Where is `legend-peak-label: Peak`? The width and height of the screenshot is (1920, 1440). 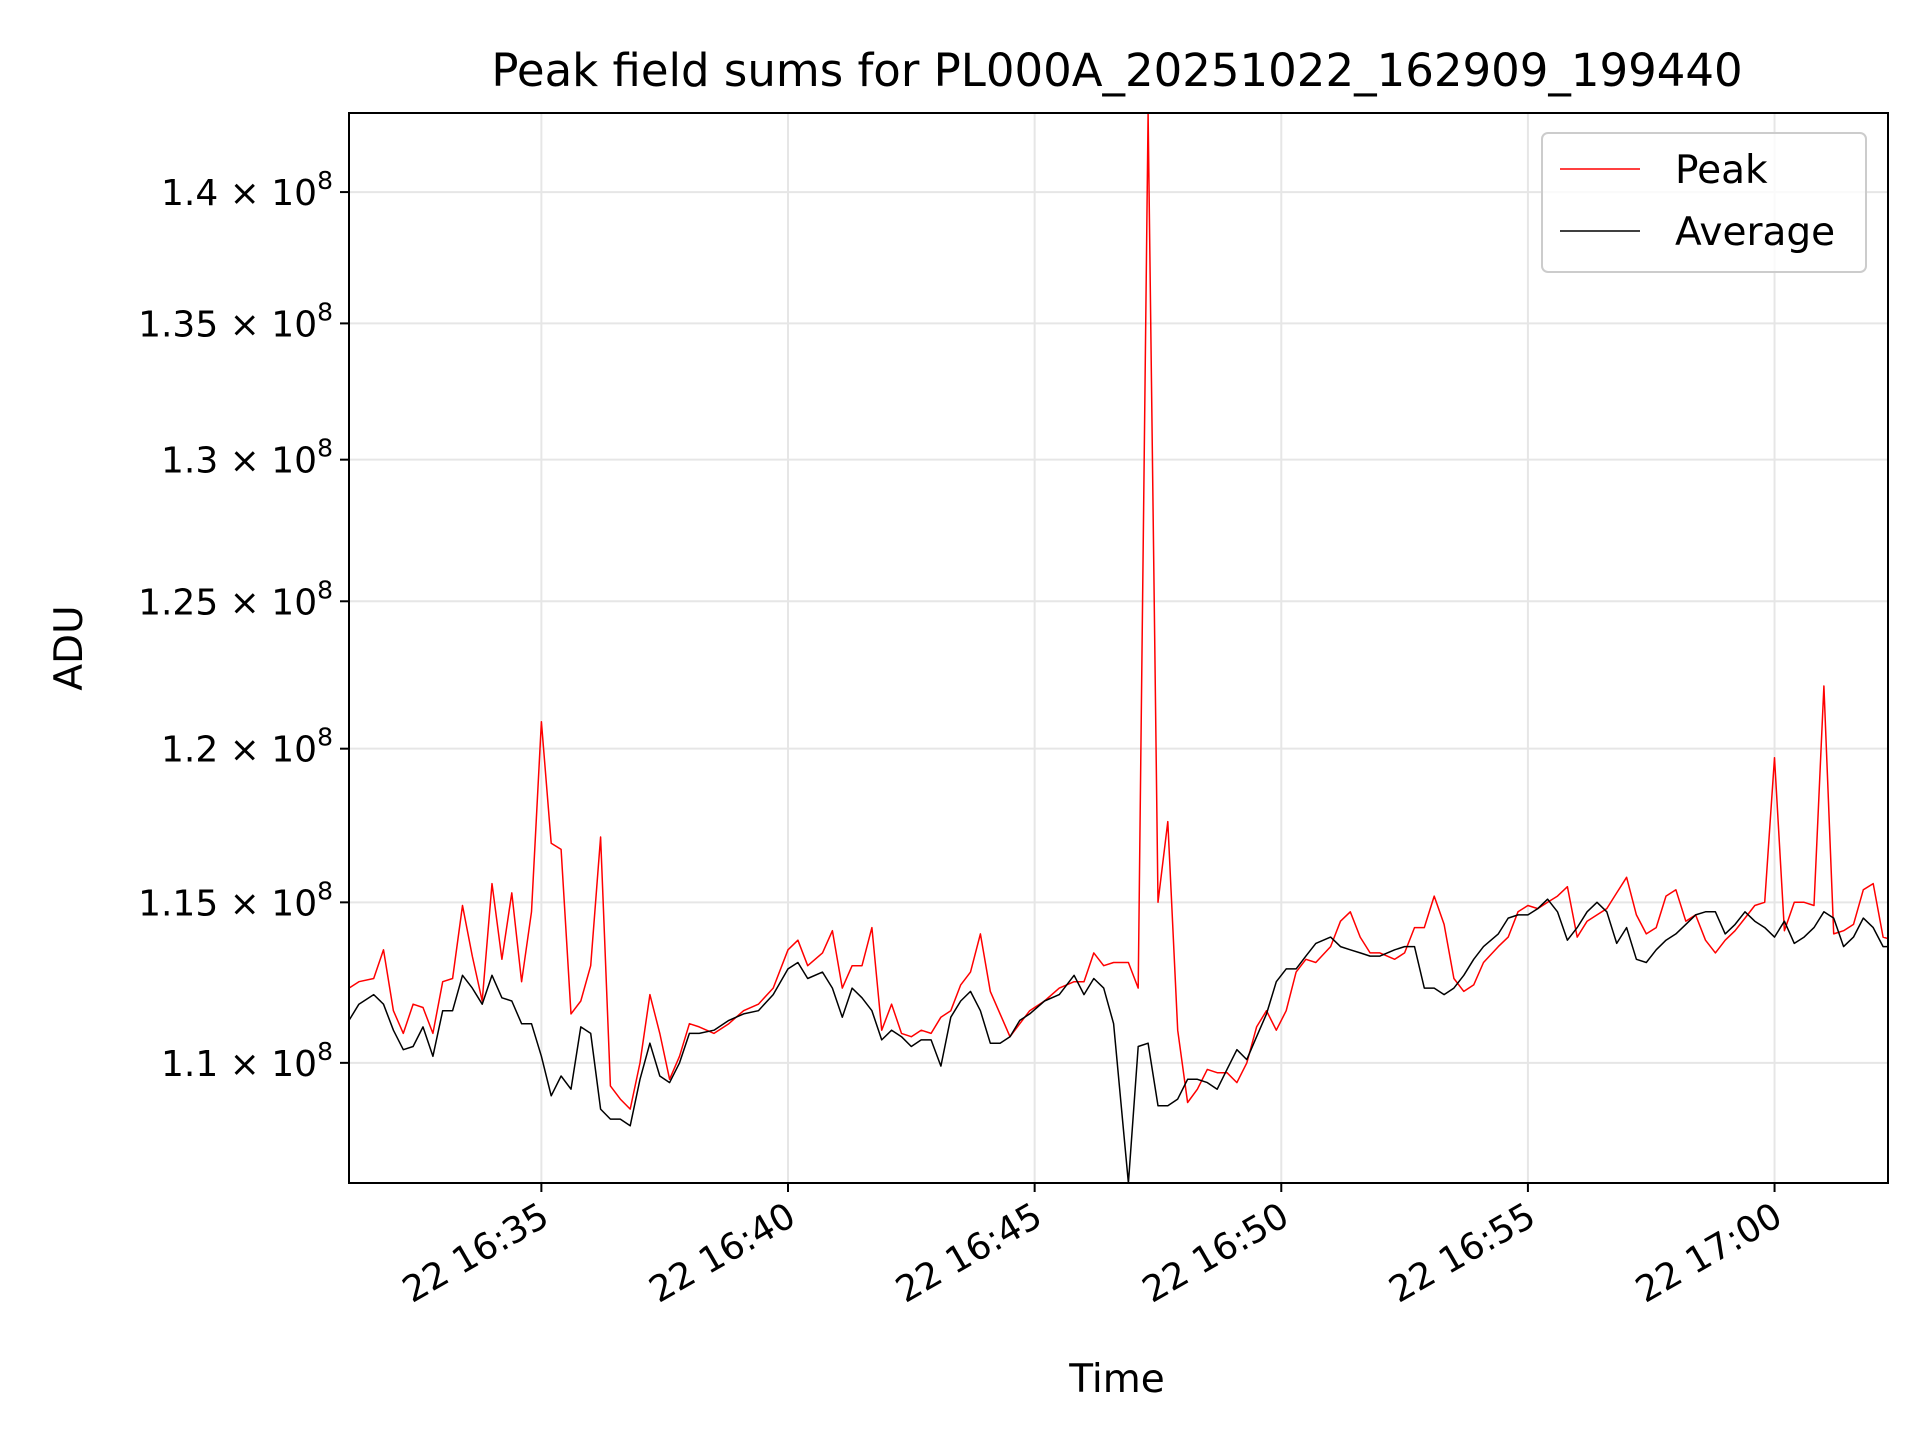
legend-peak-label: Peak is located at coordinates (1721, 170).